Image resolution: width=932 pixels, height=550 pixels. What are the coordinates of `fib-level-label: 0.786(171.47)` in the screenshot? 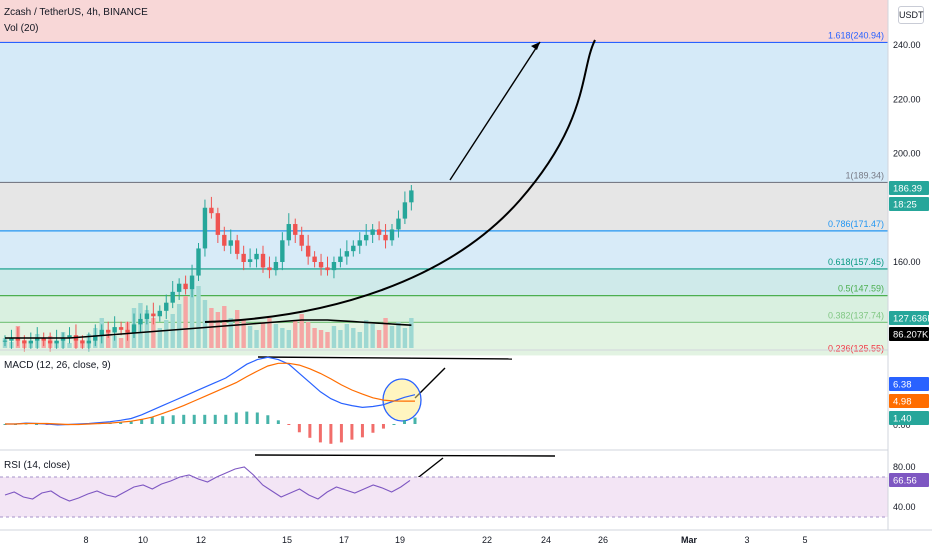 It's located at (856, 224).